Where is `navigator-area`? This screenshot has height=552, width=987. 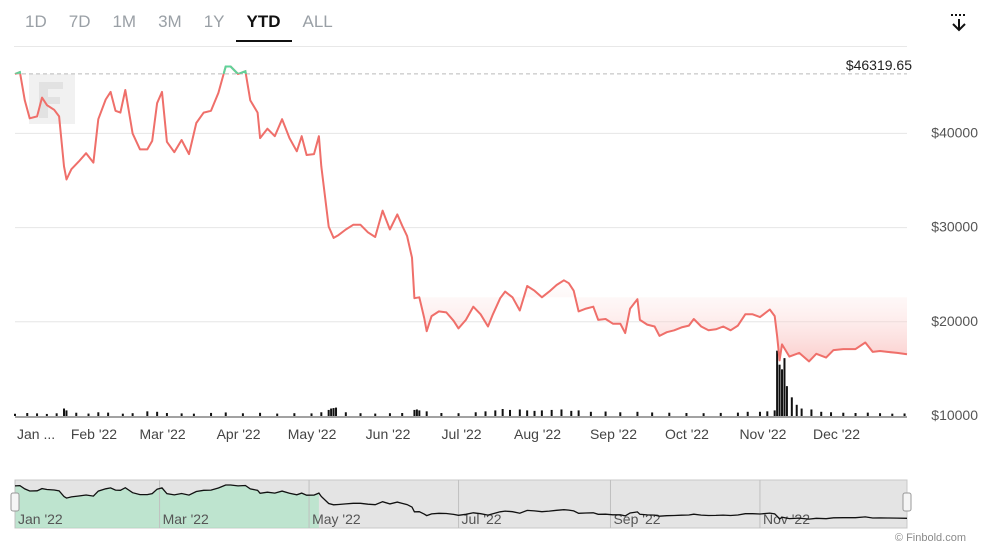
navigator-area is located at coordinates (167, 506).